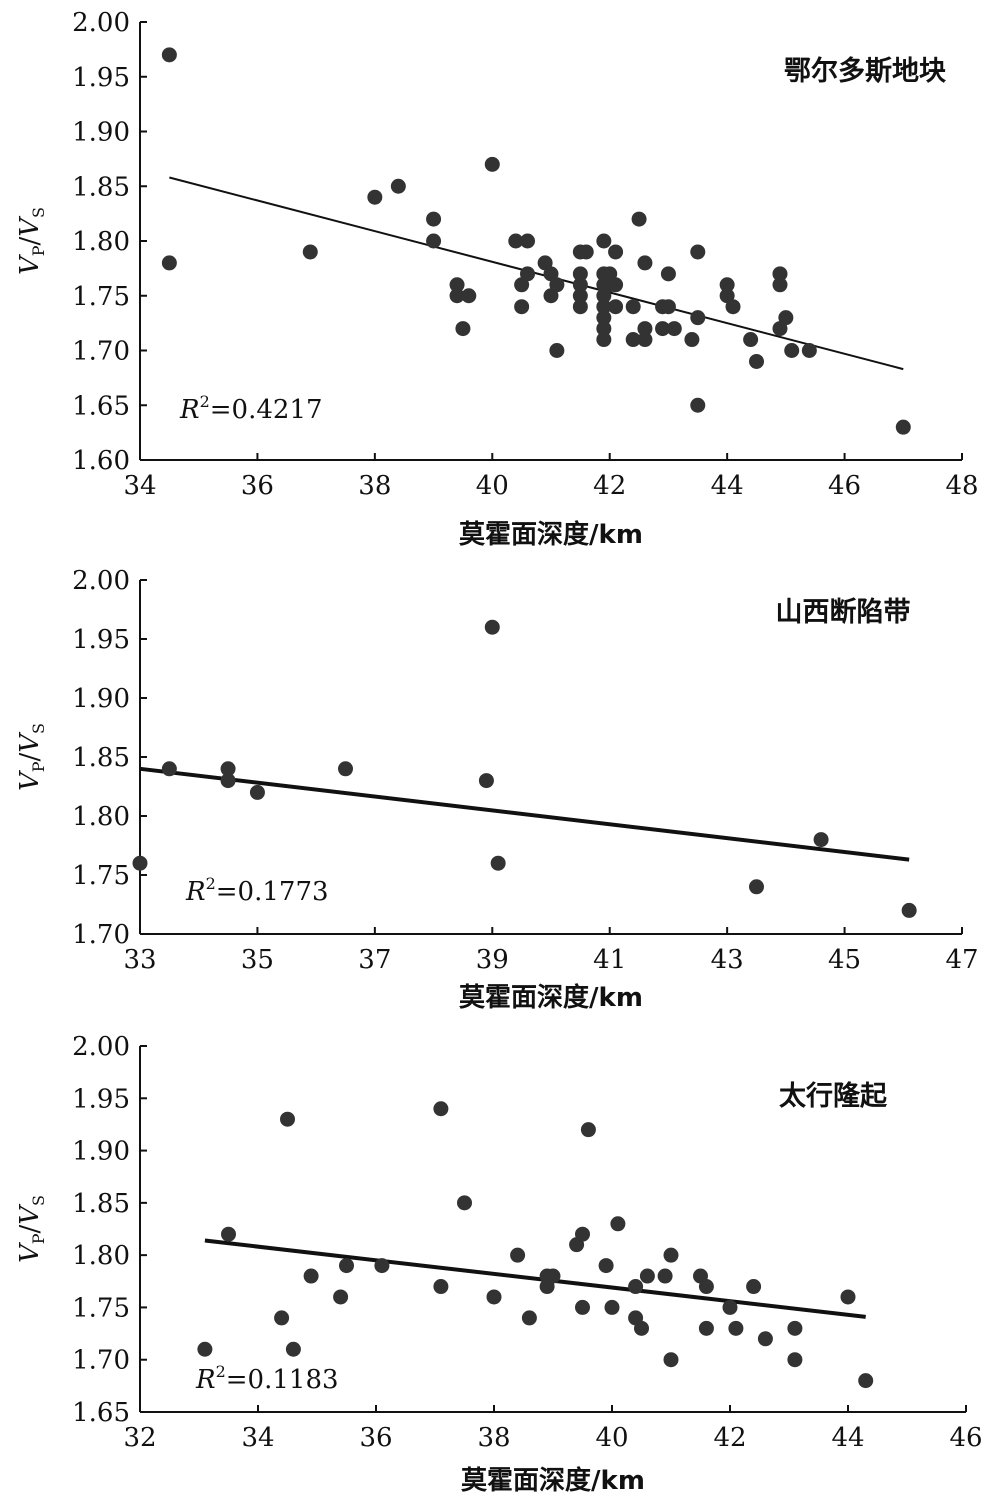 The height and width of the screenshot is (1506, 1000). What do you see at coordinates (492, 960) in the screenshot?
I see `x-tick-label: 39` at bounding box center [492, 960].